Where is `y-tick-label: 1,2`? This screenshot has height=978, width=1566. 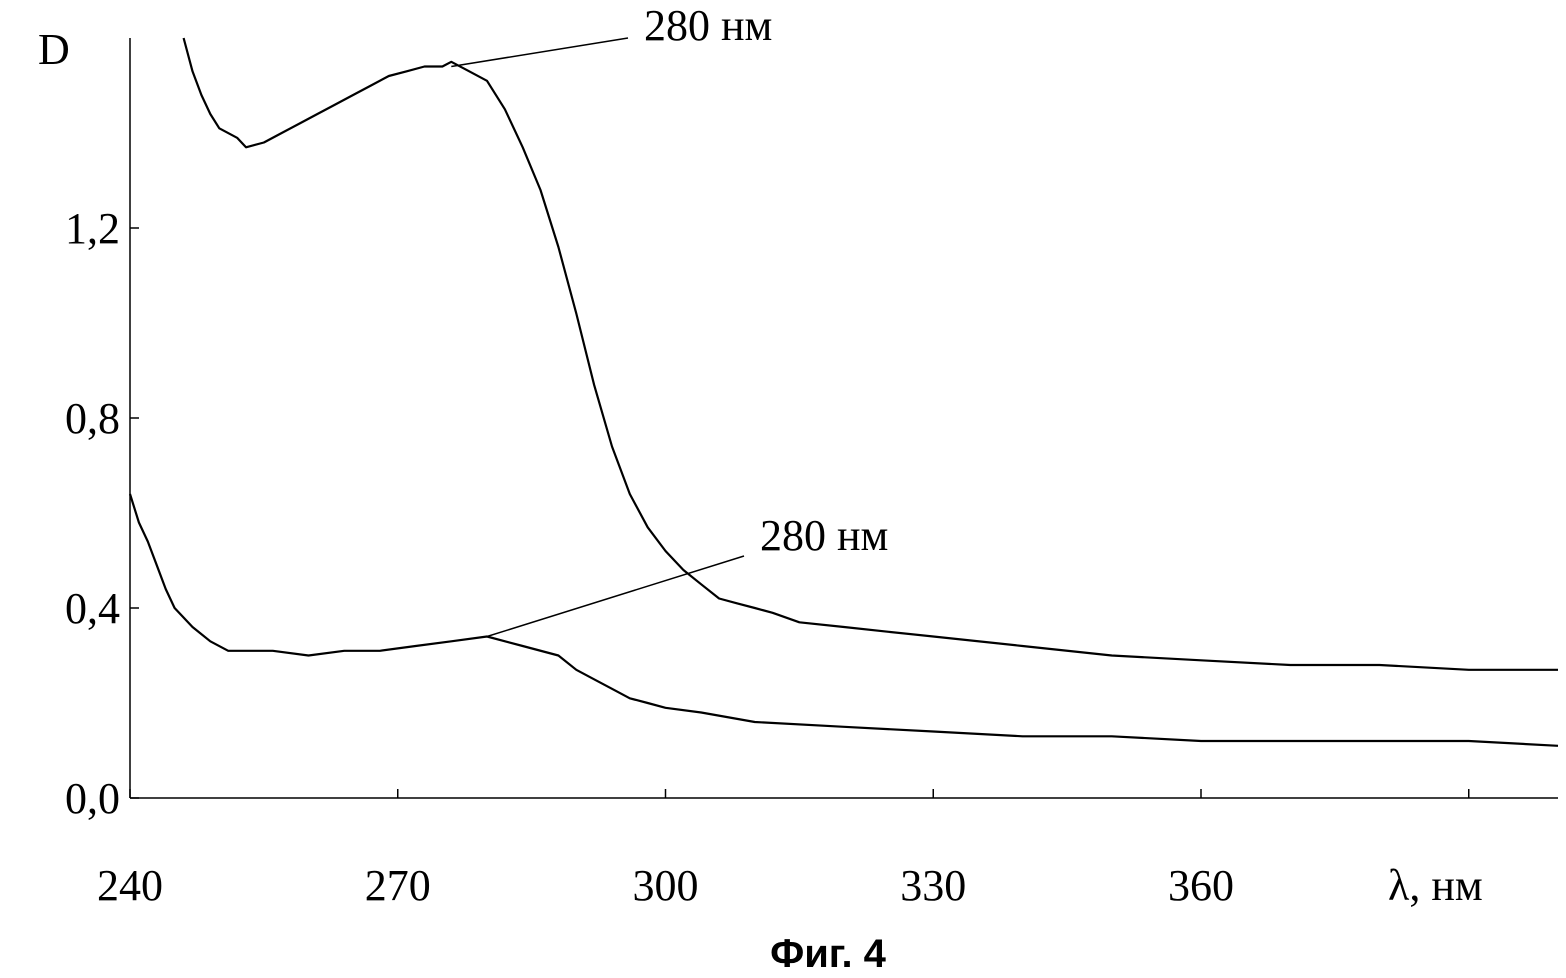
y-tick-label: 1,2 is located at coordinates (92, 228).